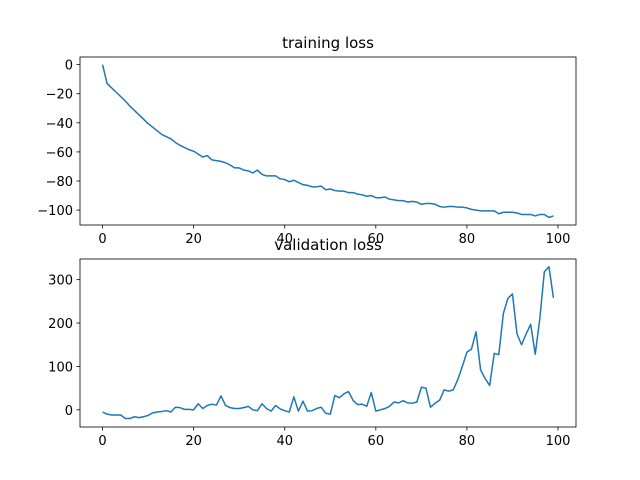 This screenshot has width=640, height=480. I want to click on y-tick-label: 300, so click(60, 281).